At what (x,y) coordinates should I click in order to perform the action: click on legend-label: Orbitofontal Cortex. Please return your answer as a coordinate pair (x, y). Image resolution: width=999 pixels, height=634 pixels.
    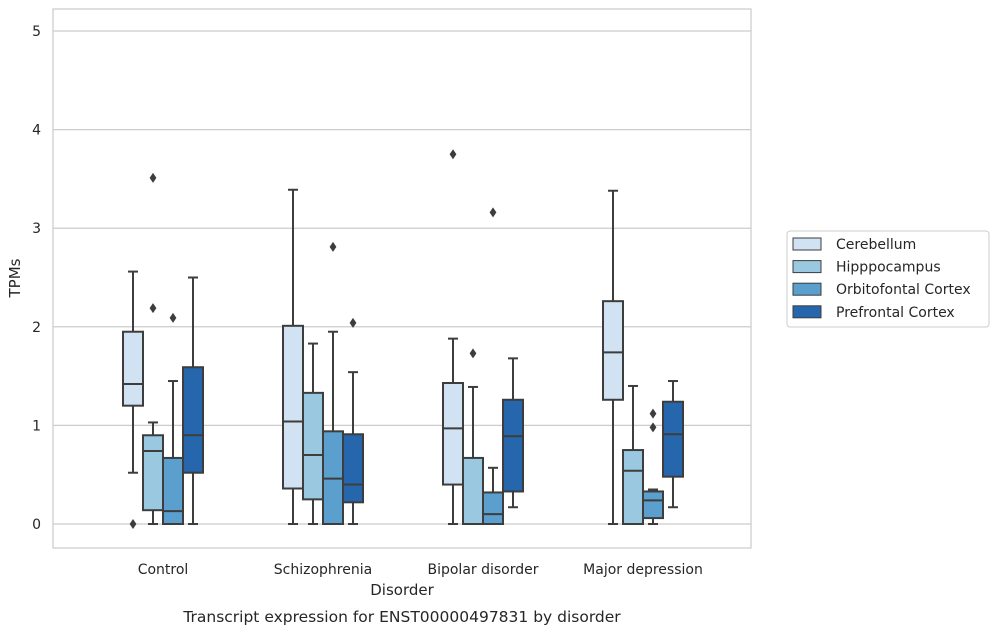
    Looking at the image, I should click on (903, 290).